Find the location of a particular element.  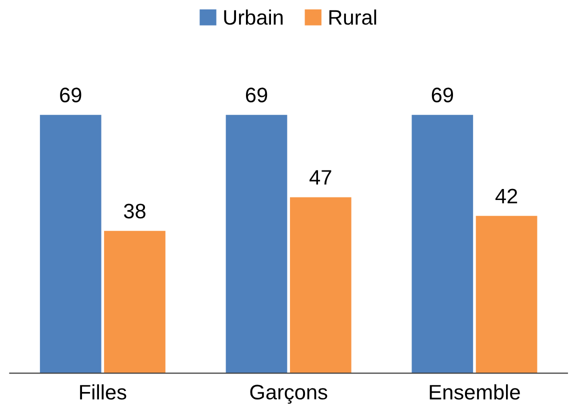

legend-label: Rural is located at coordinates (352, 17).